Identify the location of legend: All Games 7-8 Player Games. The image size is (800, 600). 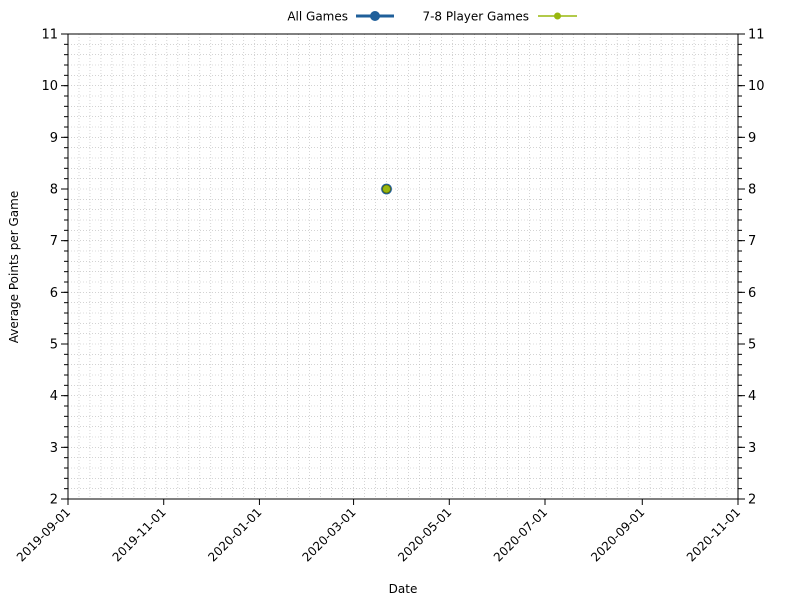
(432, 17).